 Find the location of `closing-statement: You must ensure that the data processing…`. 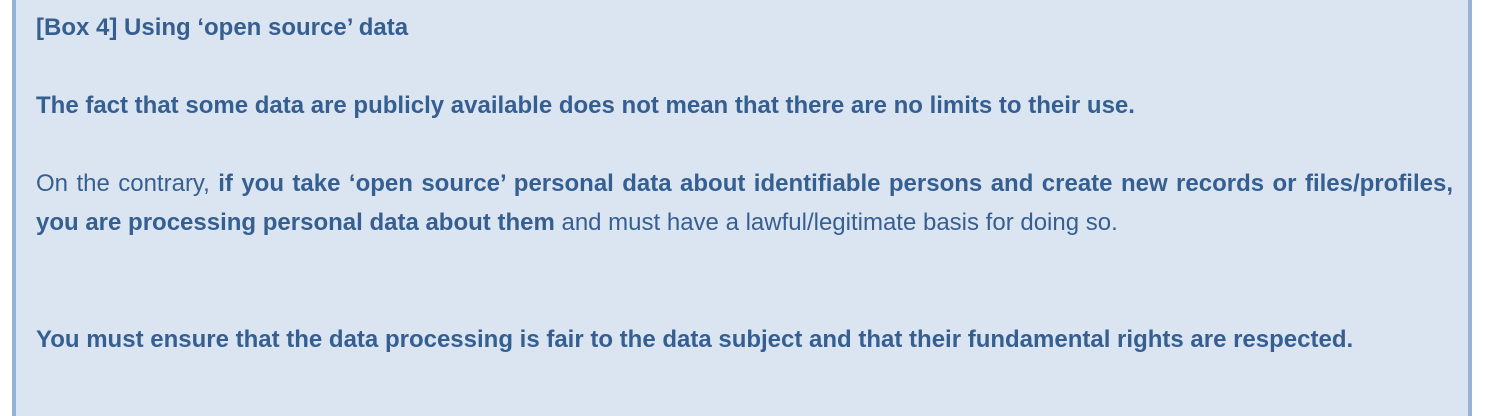

closing-statement: You must ensure that the data processing… is located at coordinates (695, 339).